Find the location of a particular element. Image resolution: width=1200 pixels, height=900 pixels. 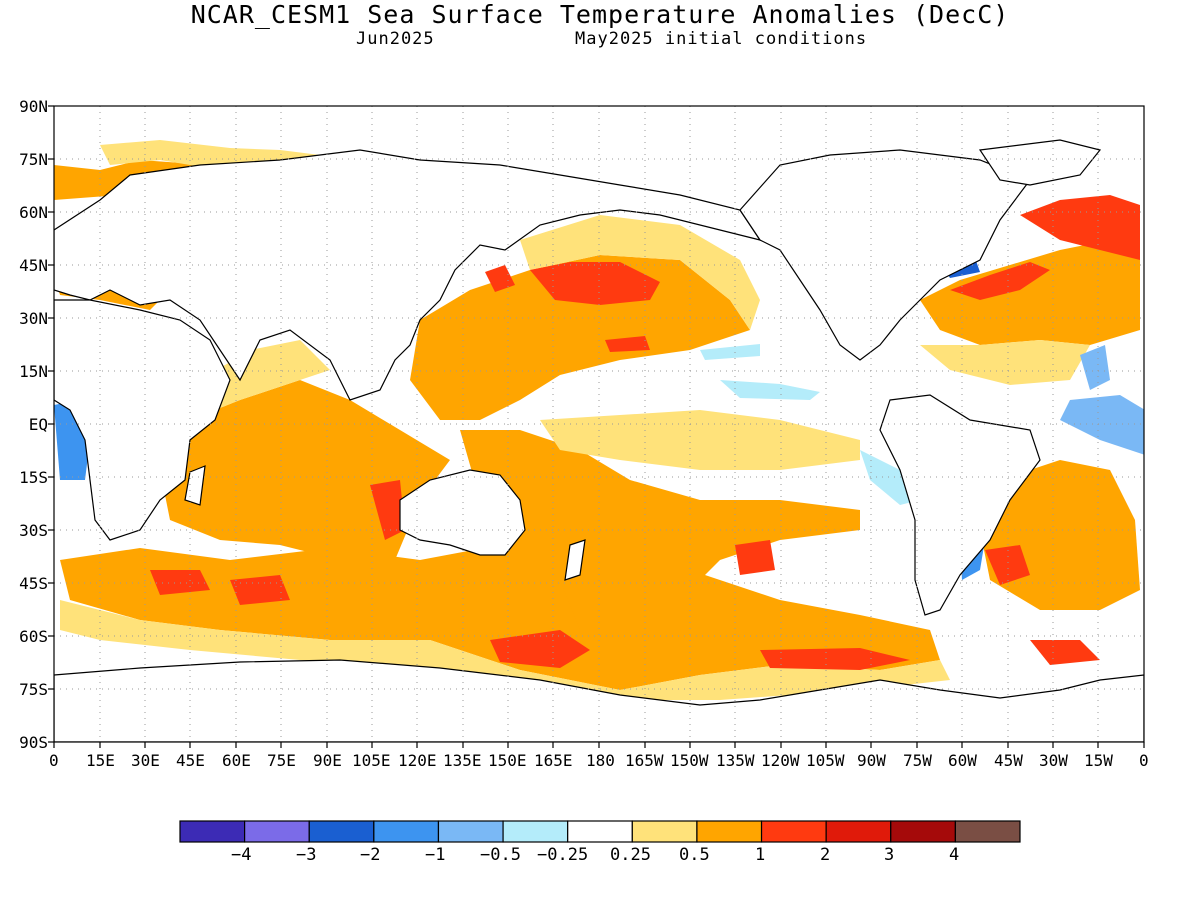

lon-label: 75E is located at coordinates (281, 760).